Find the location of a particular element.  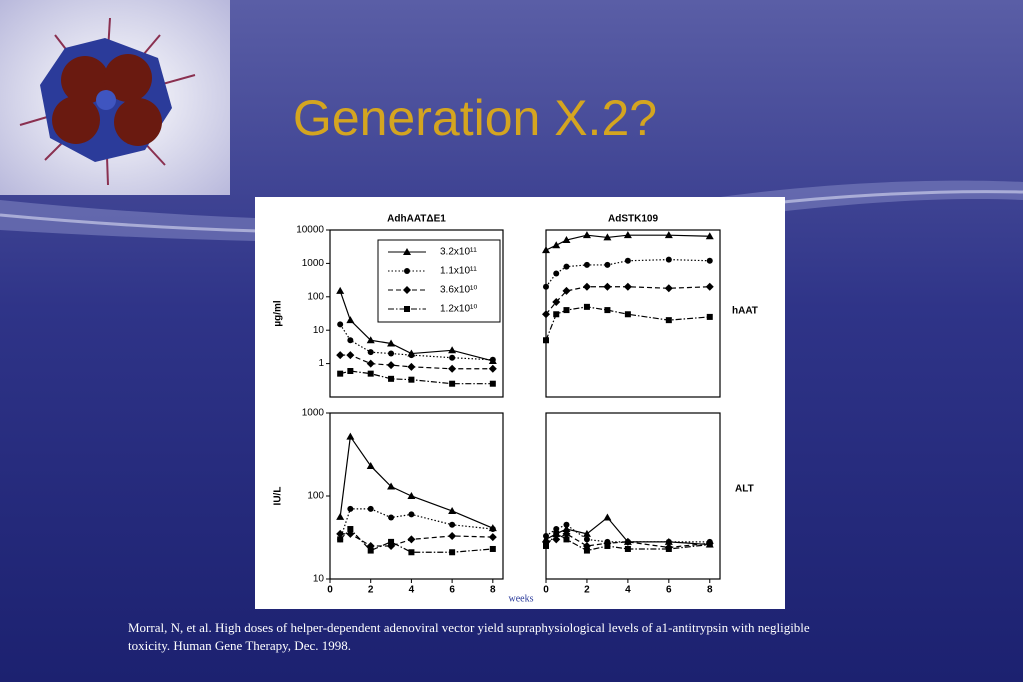

virus-icon is located at coordinates (107, 101).